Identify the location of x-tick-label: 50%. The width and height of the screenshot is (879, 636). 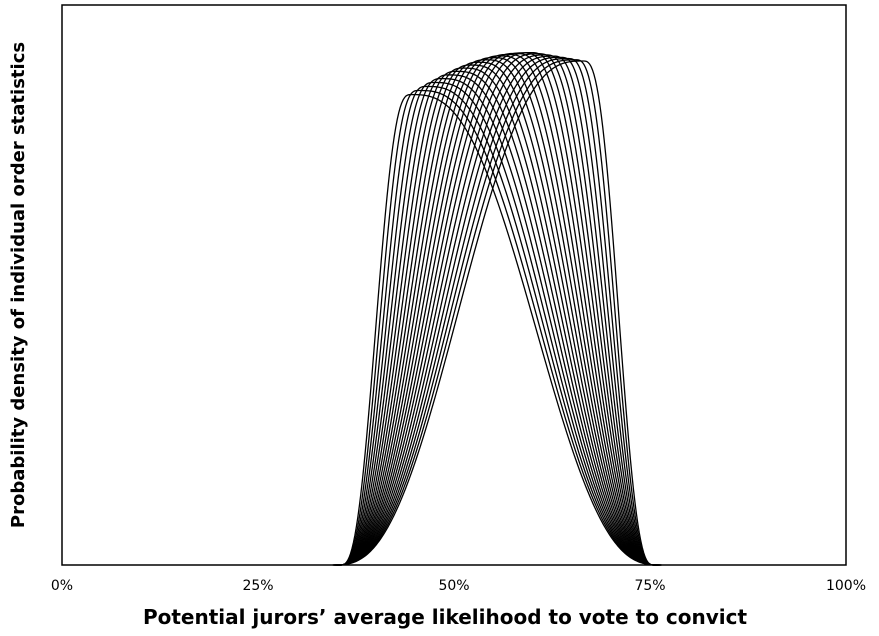
(453, 586).